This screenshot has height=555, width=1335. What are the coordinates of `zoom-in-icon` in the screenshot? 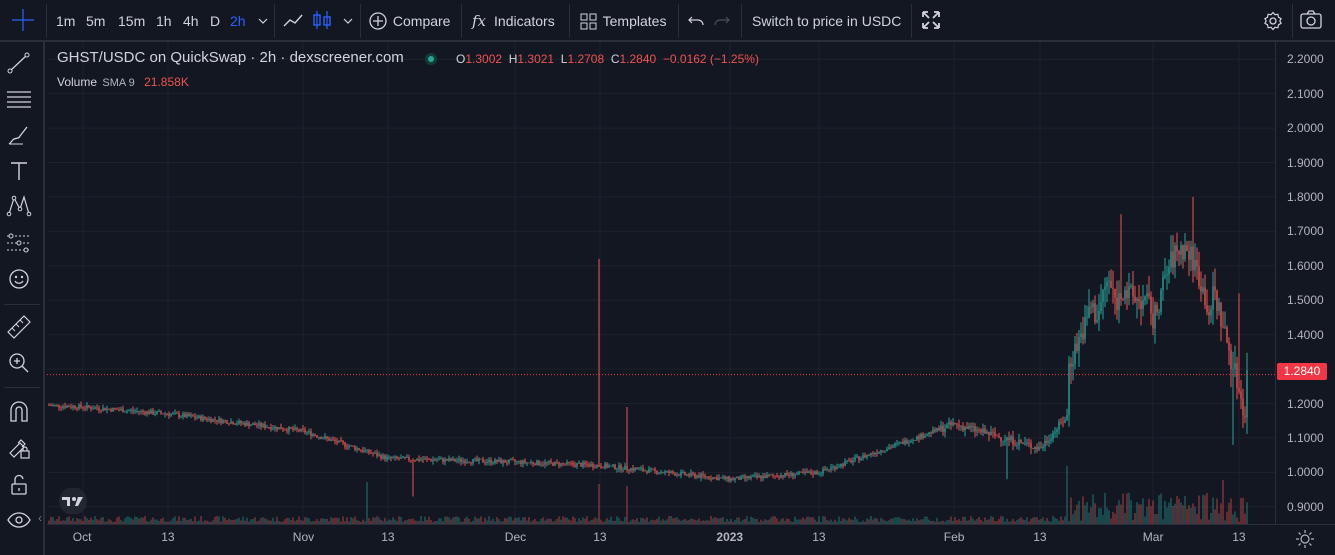 It's located at (19, 363).